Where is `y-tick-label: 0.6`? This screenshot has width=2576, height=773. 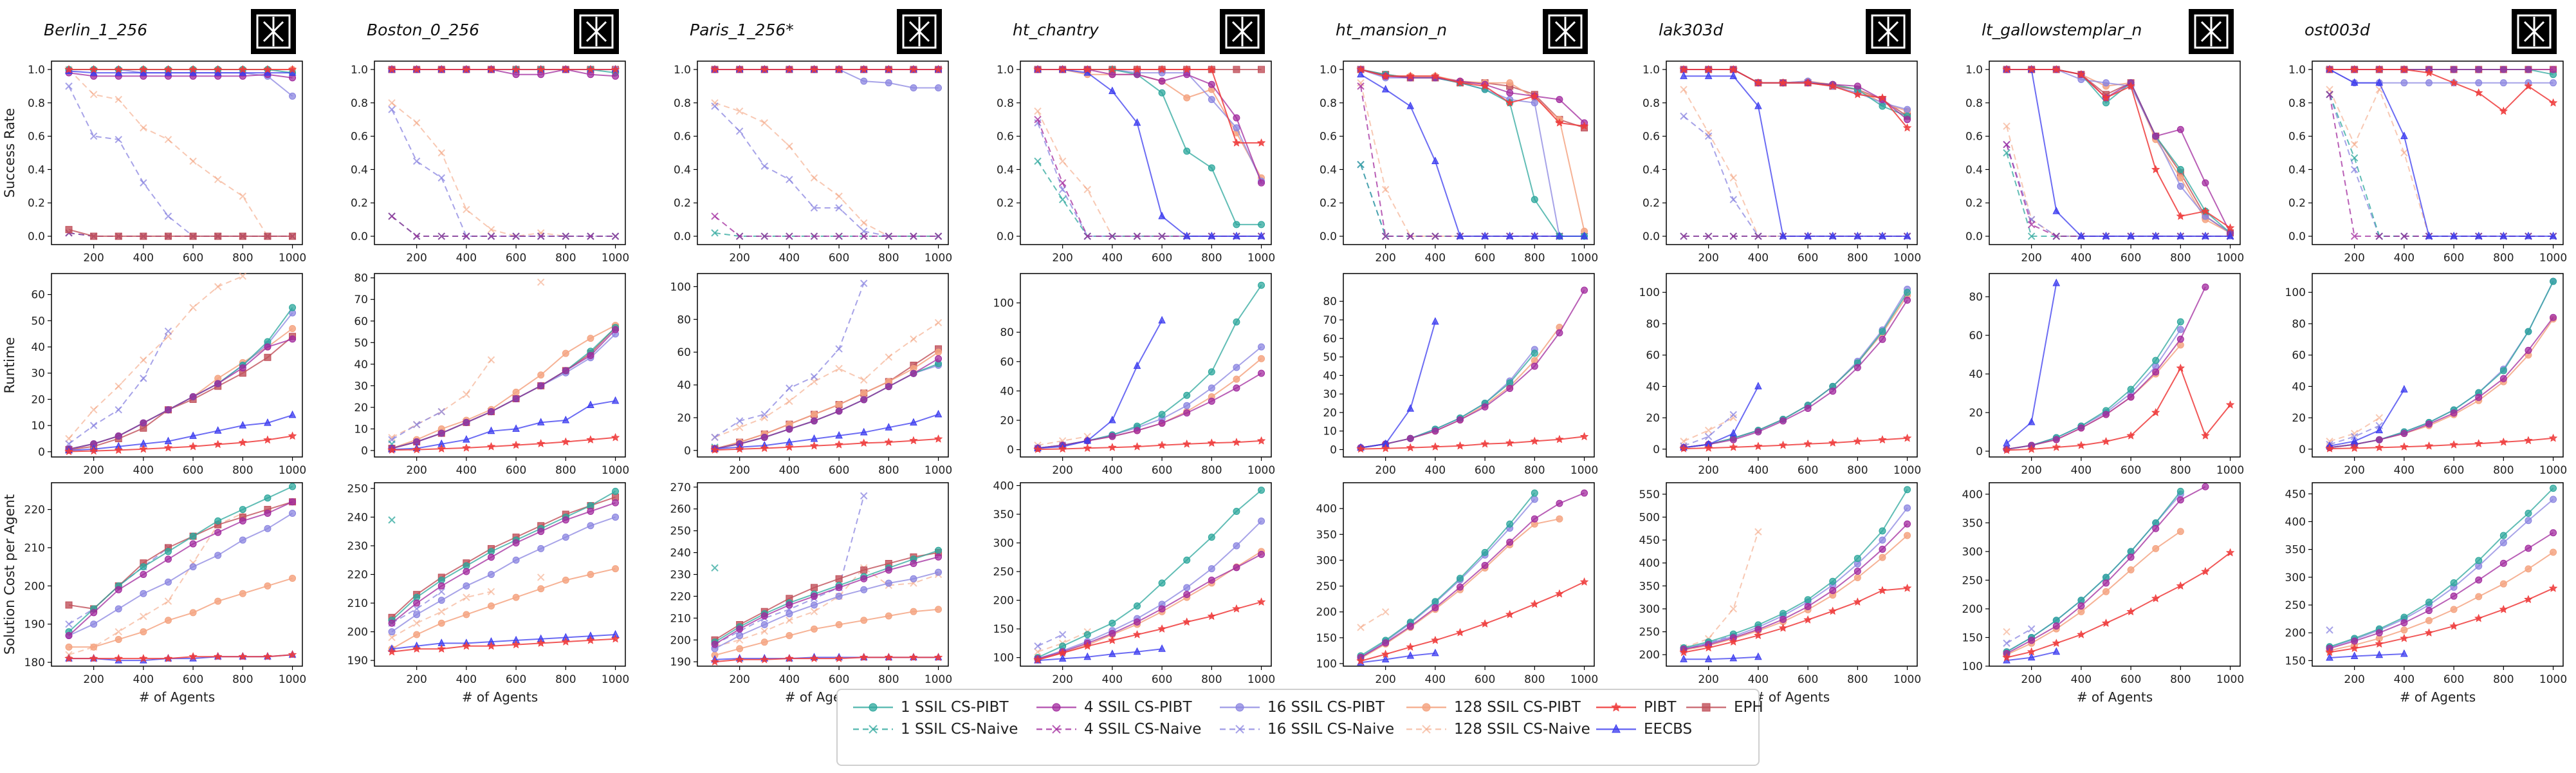 y-tick-label: 0.6 is located at coordinates (359, 137).